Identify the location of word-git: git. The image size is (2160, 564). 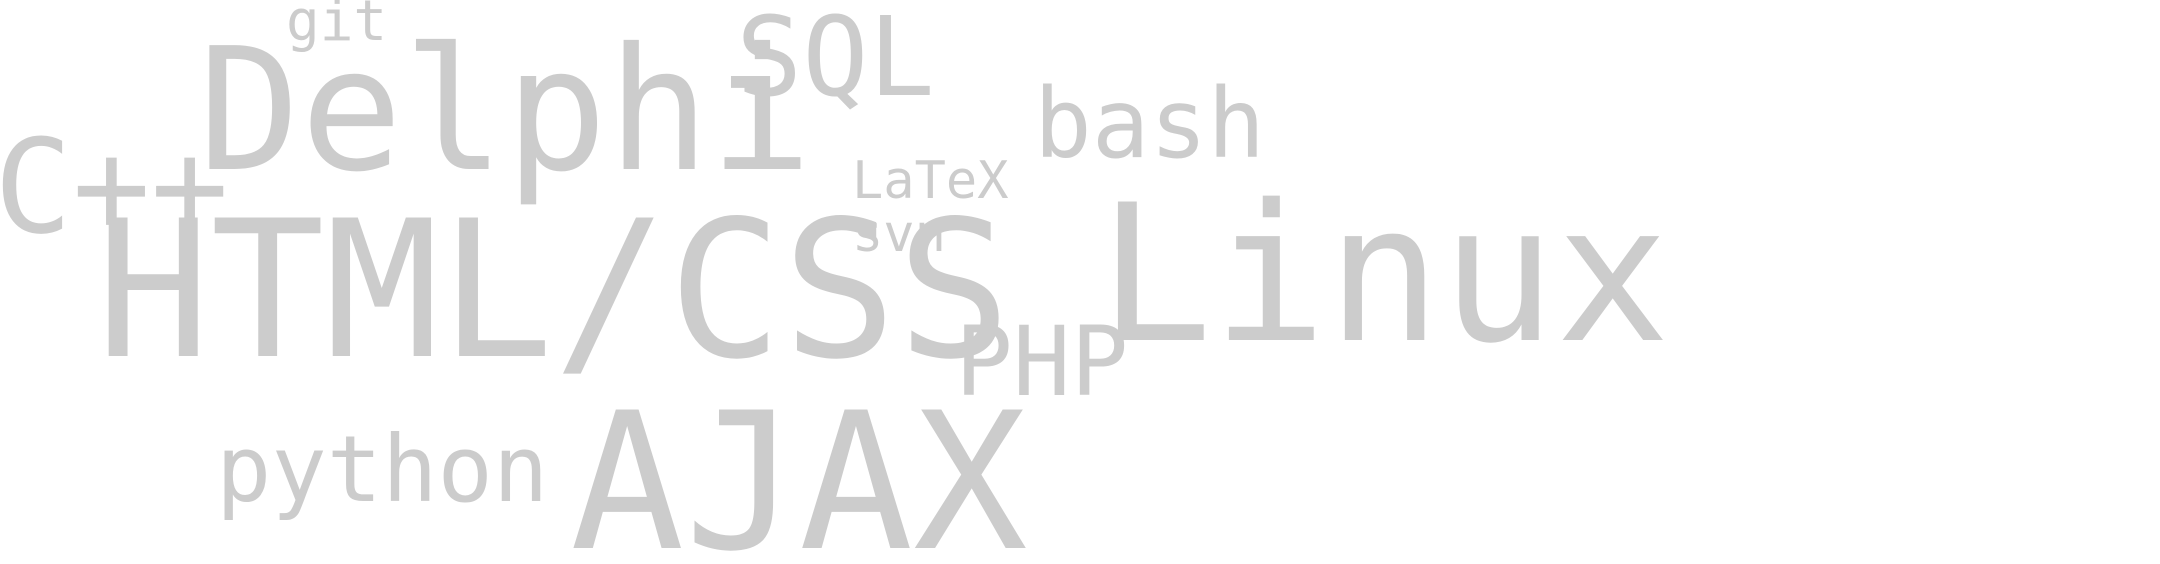
(337, 27).